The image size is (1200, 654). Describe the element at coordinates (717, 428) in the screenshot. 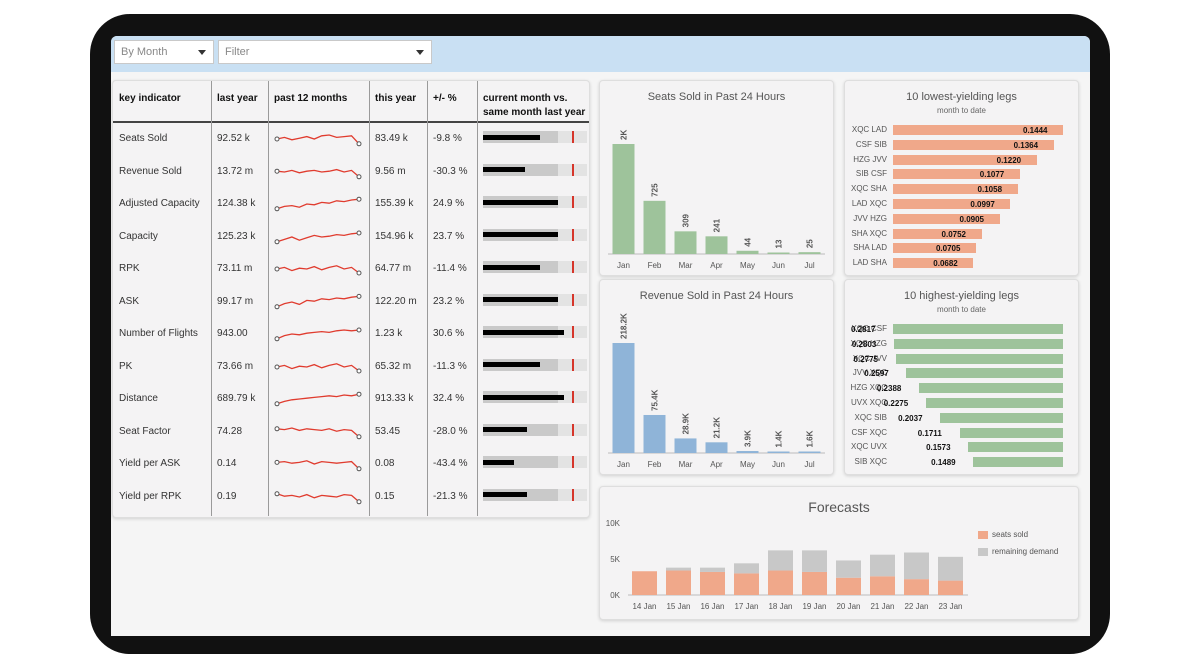

I see `bar-data-label: 21.2K` at that location.